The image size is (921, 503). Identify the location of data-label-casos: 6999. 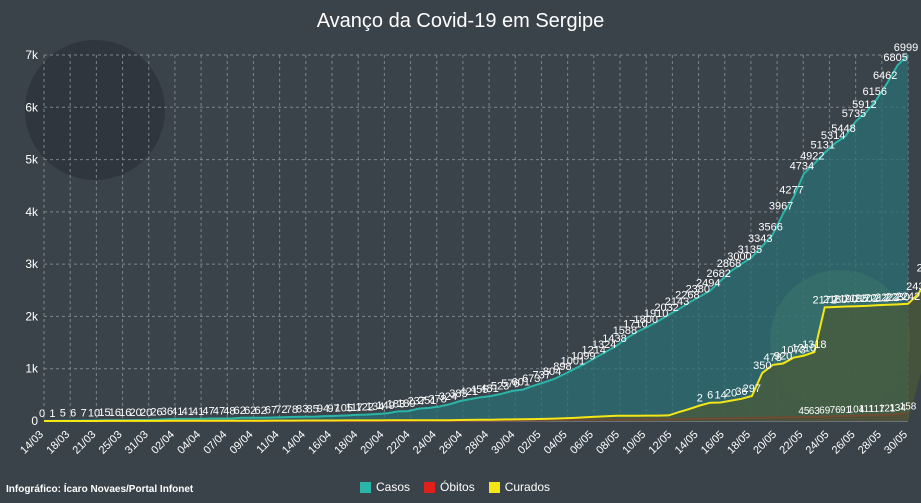
(906, 48).